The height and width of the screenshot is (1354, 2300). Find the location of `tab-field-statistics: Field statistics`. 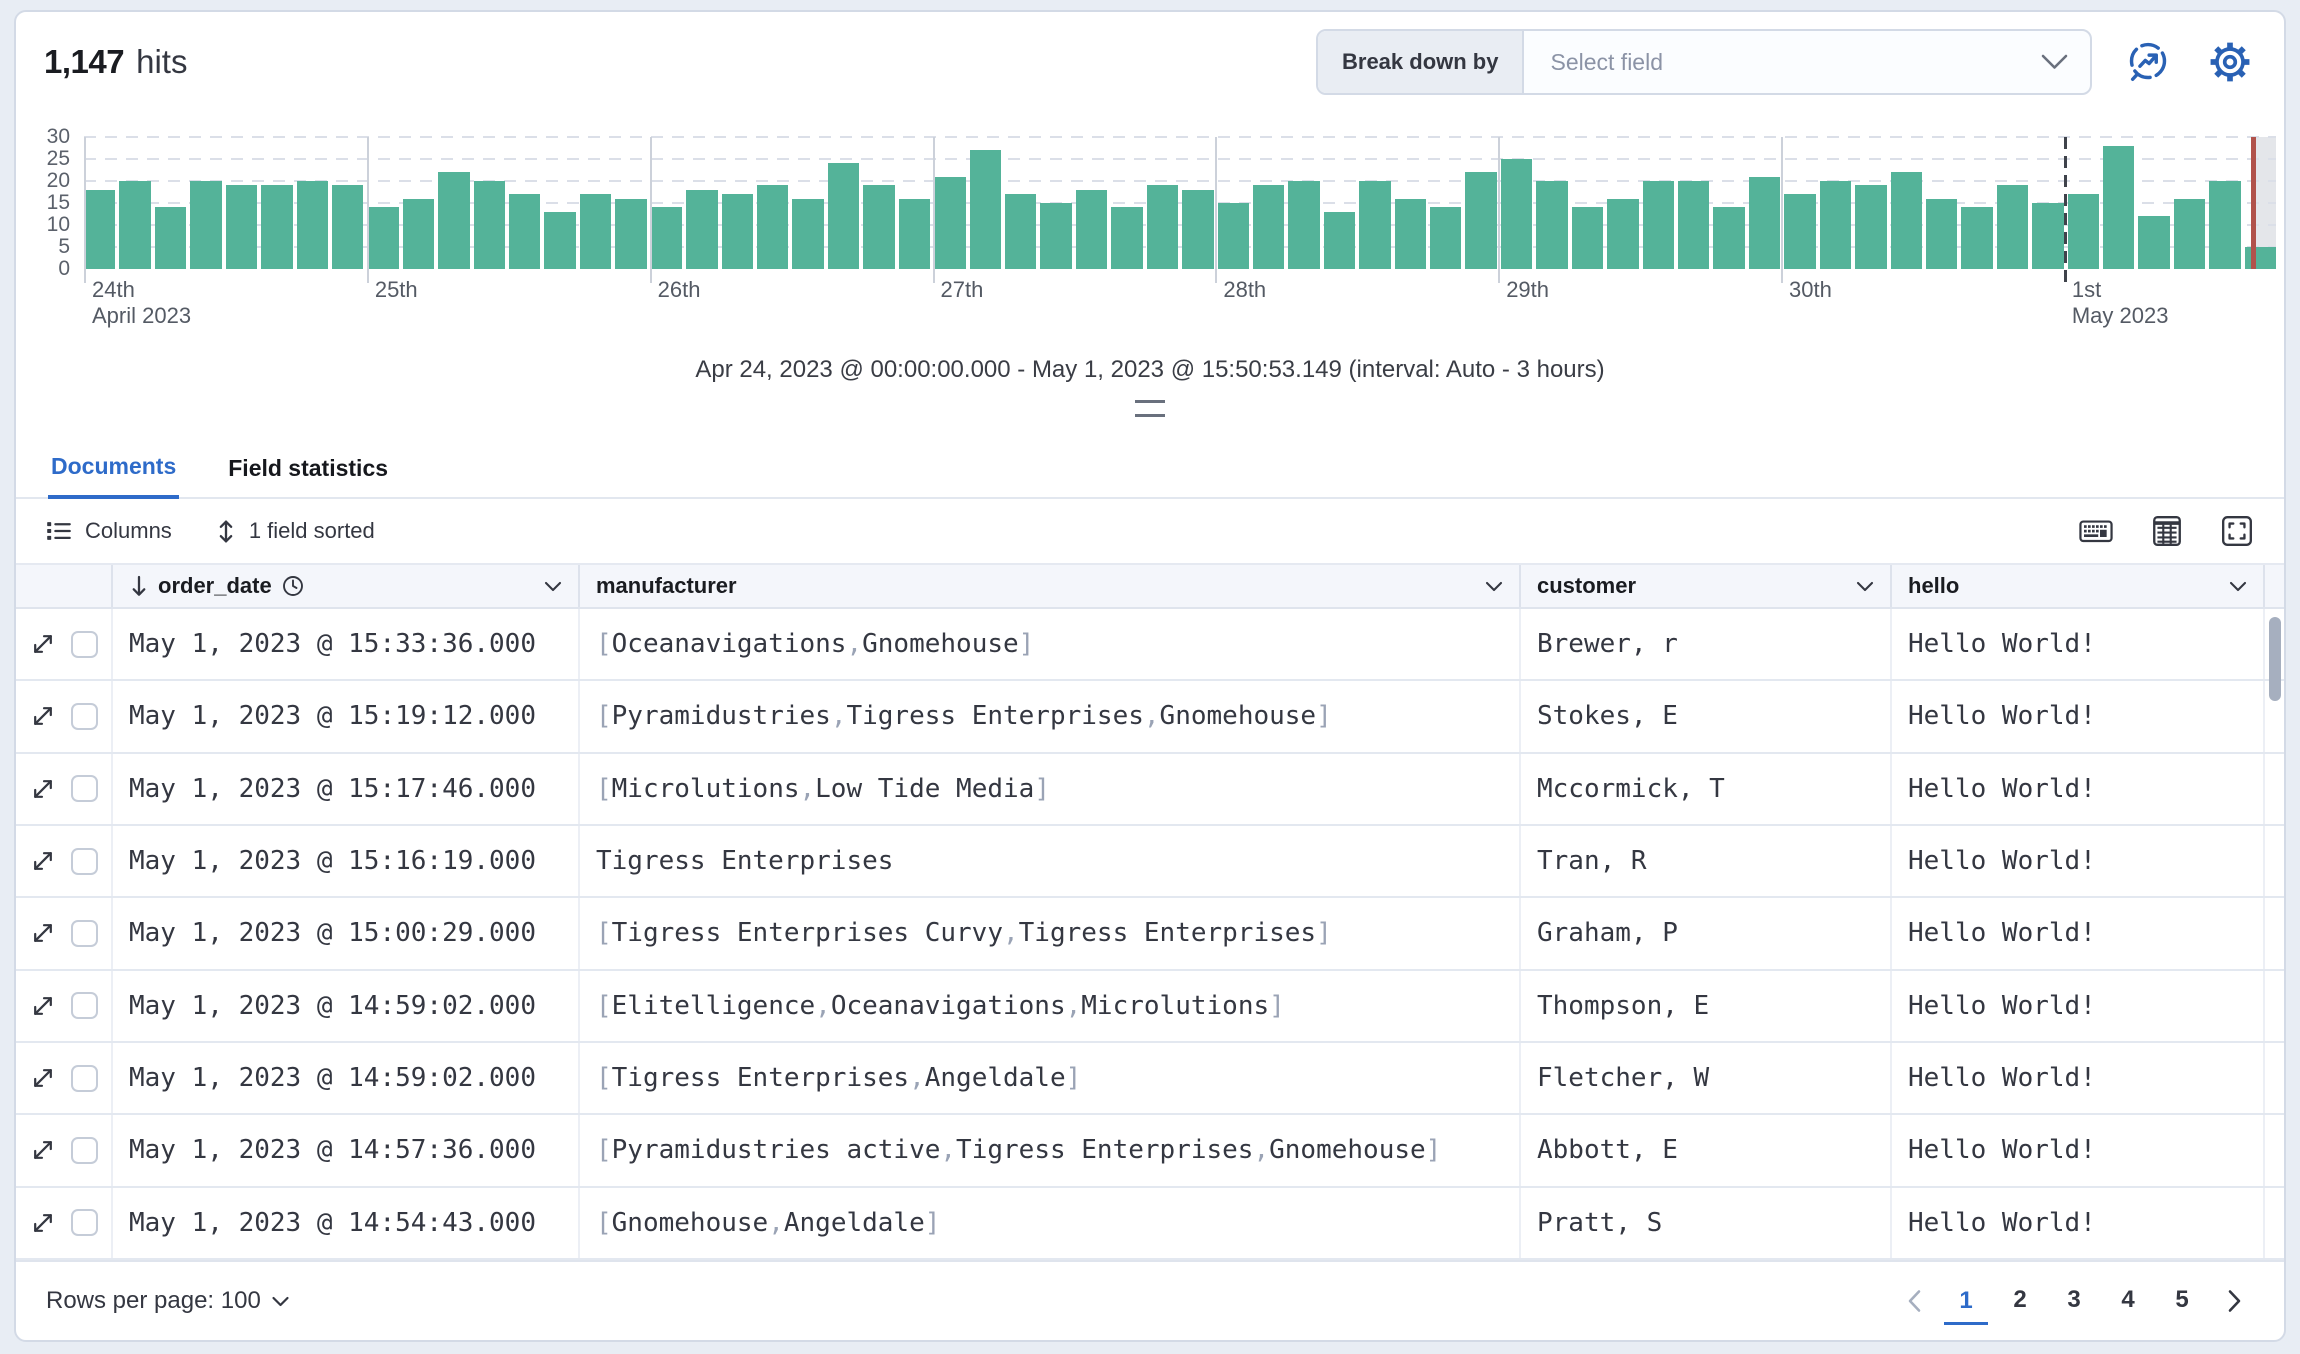

tab-field-statistics: Field statistics is located at coordinates (308, 468).